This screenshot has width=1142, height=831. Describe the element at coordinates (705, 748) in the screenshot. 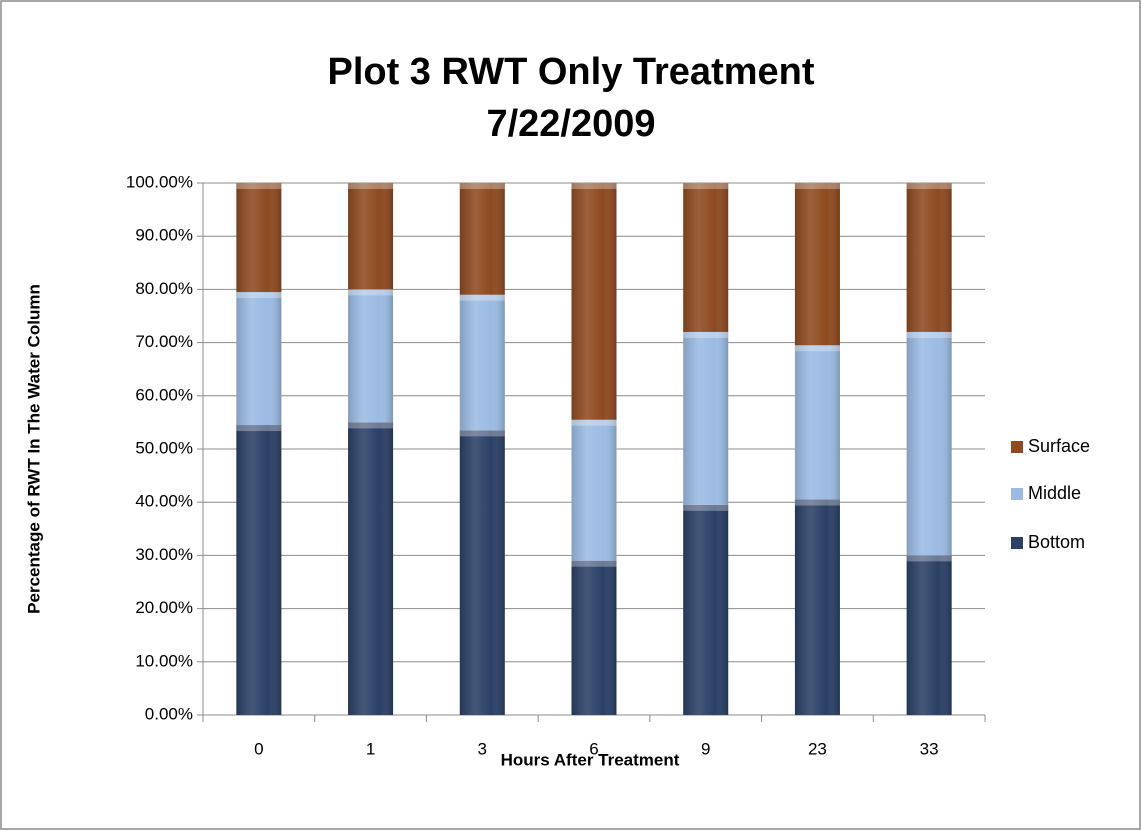

I see `x-tick-label: 9` at that location.